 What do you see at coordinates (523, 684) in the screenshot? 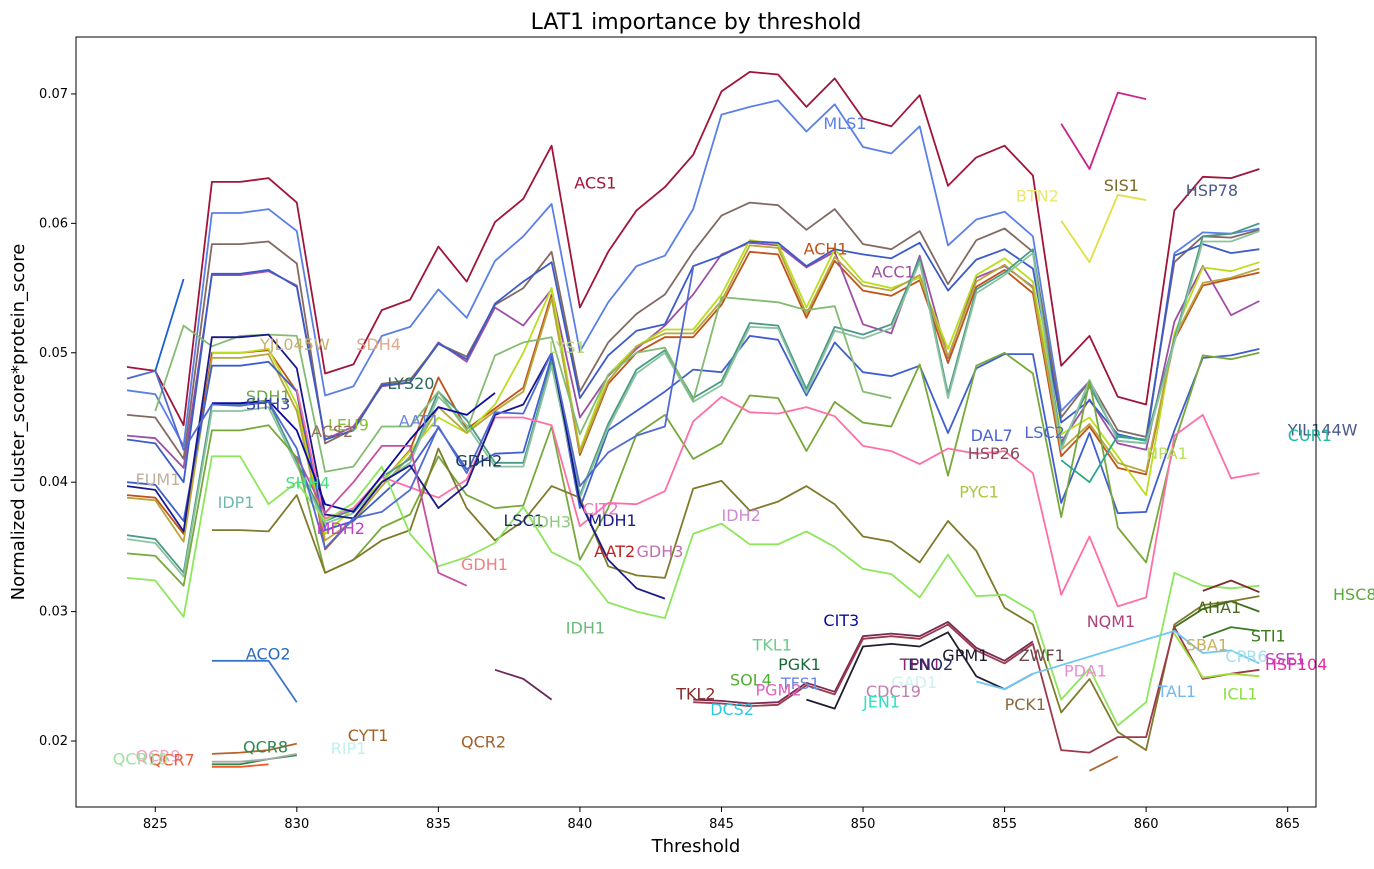
I see `series-line-cit3` at bounding box center [523, 684].